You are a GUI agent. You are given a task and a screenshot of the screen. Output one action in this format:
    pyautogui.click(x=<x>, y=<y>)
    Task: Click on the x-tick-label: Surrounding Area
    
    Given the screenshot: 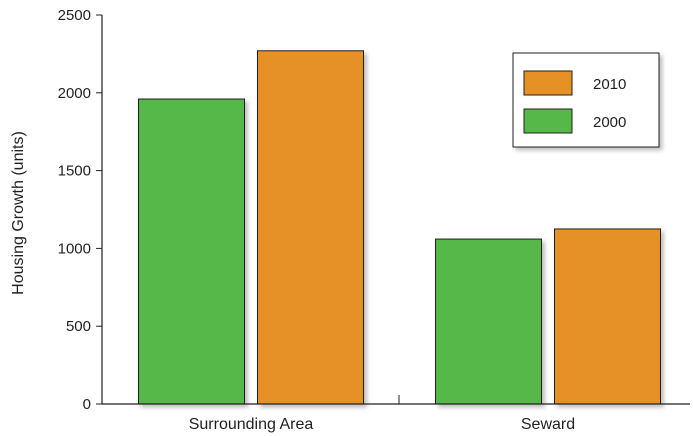 What is the action you would take?
    pyautogui.click(x=251, y=424)
    